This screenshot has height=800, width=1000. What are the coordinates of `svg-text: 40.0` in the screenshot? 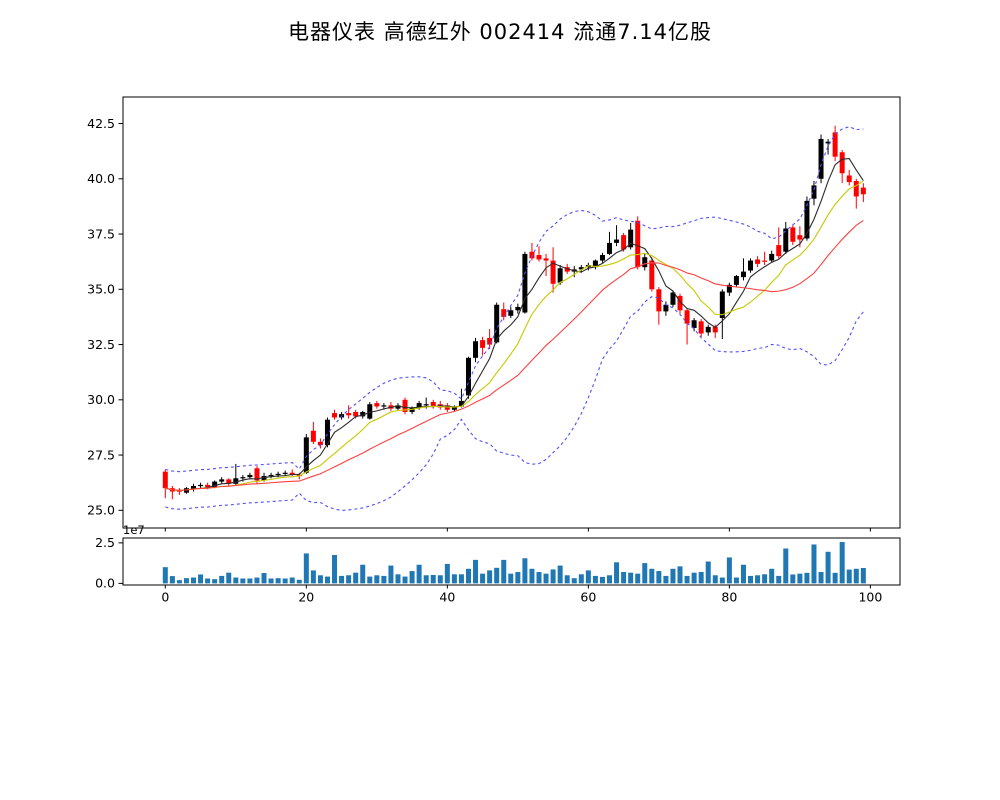 It's located at (101, 178).